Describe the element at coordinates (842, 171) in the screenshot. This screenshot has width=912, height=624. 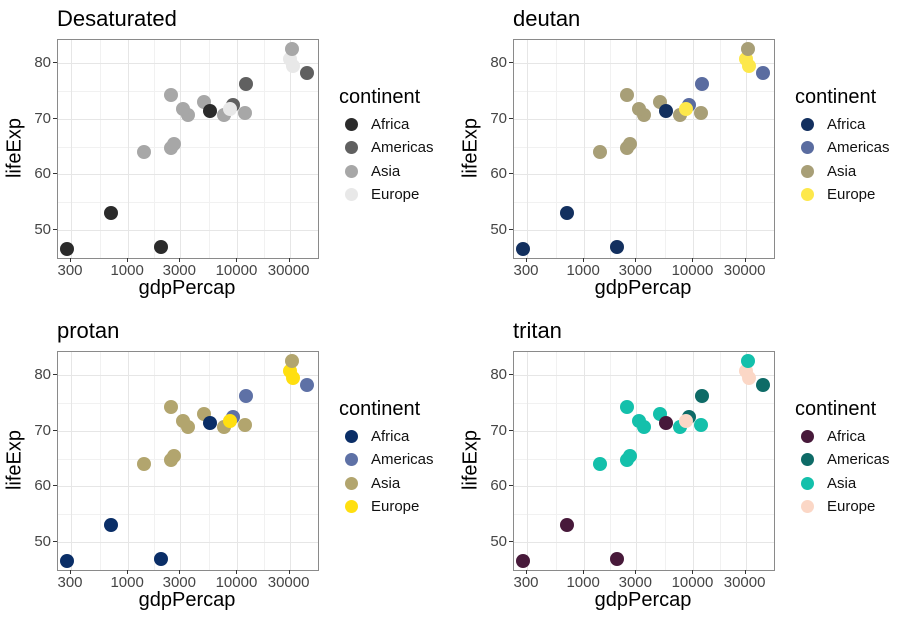
I see `legend-label: Asia` at that location.